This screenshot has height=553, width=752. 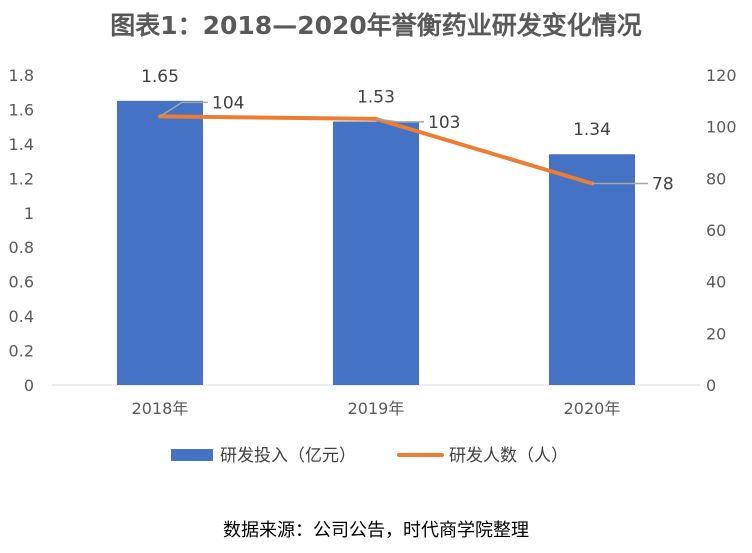 I want to click on line-data-label: 103, so click(x=444, y=123).